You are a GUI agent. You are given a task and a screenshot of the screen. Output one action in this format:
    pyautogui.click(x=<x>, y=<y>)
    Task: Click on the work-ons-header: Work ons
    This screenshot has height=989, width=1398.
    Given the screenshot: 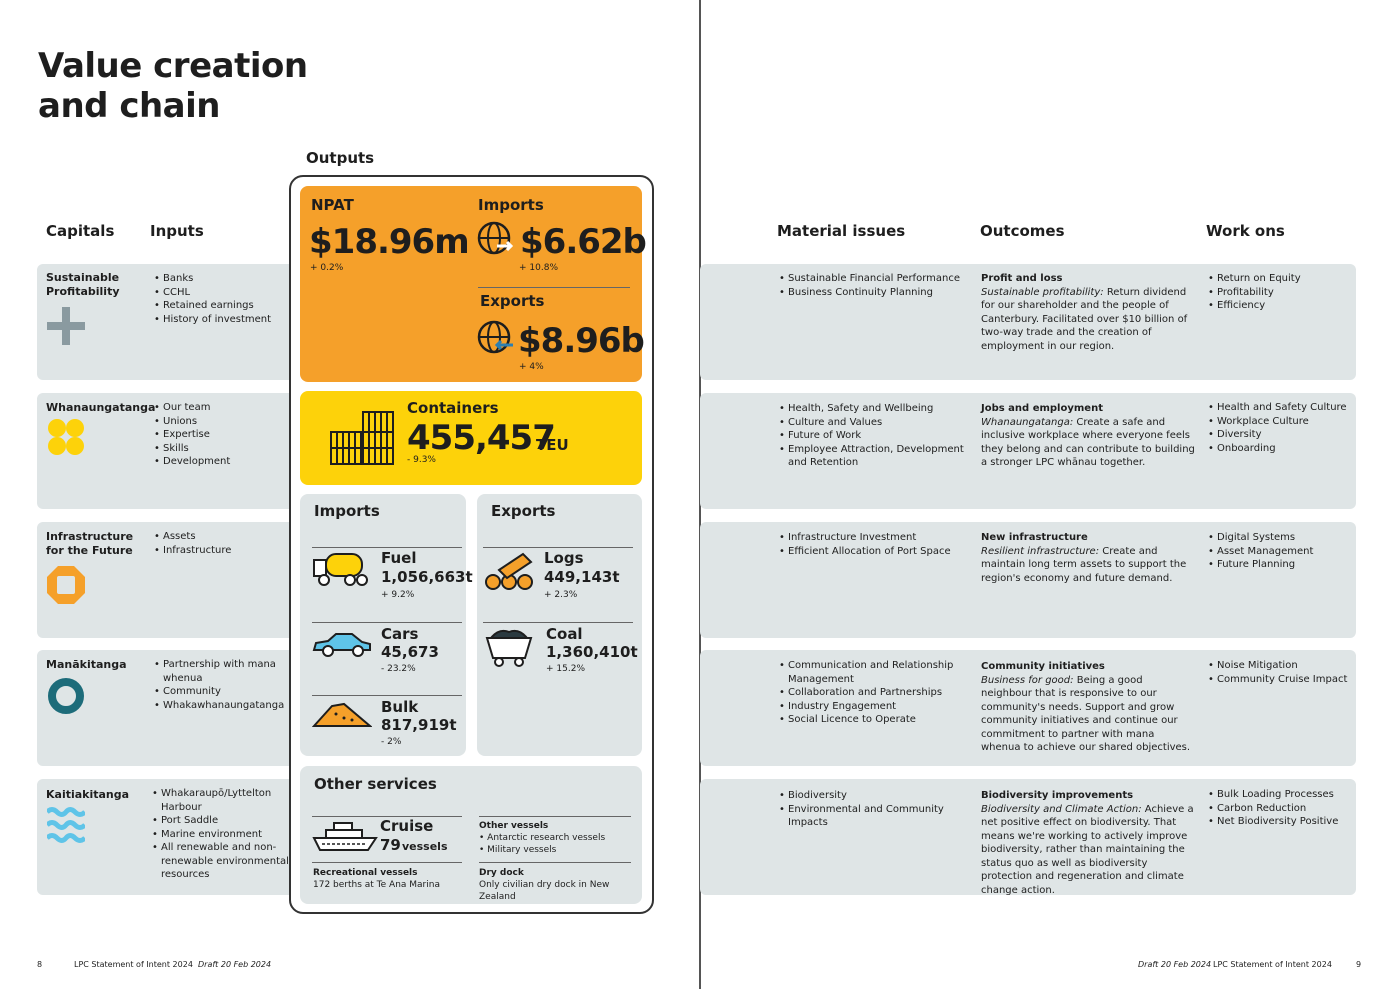 What is the action you would take?
    pyautogui.click(x=1245, y=231)
    